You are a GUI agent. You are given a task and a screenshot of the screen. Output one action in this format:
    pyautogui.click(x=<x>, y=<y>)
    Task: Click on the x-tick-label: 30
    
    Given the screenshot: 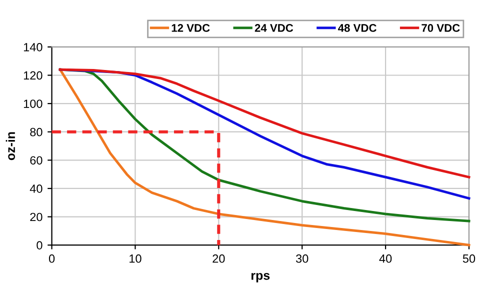 What is the action you would take?
    pyautogui.click(x=302, y=258)
    